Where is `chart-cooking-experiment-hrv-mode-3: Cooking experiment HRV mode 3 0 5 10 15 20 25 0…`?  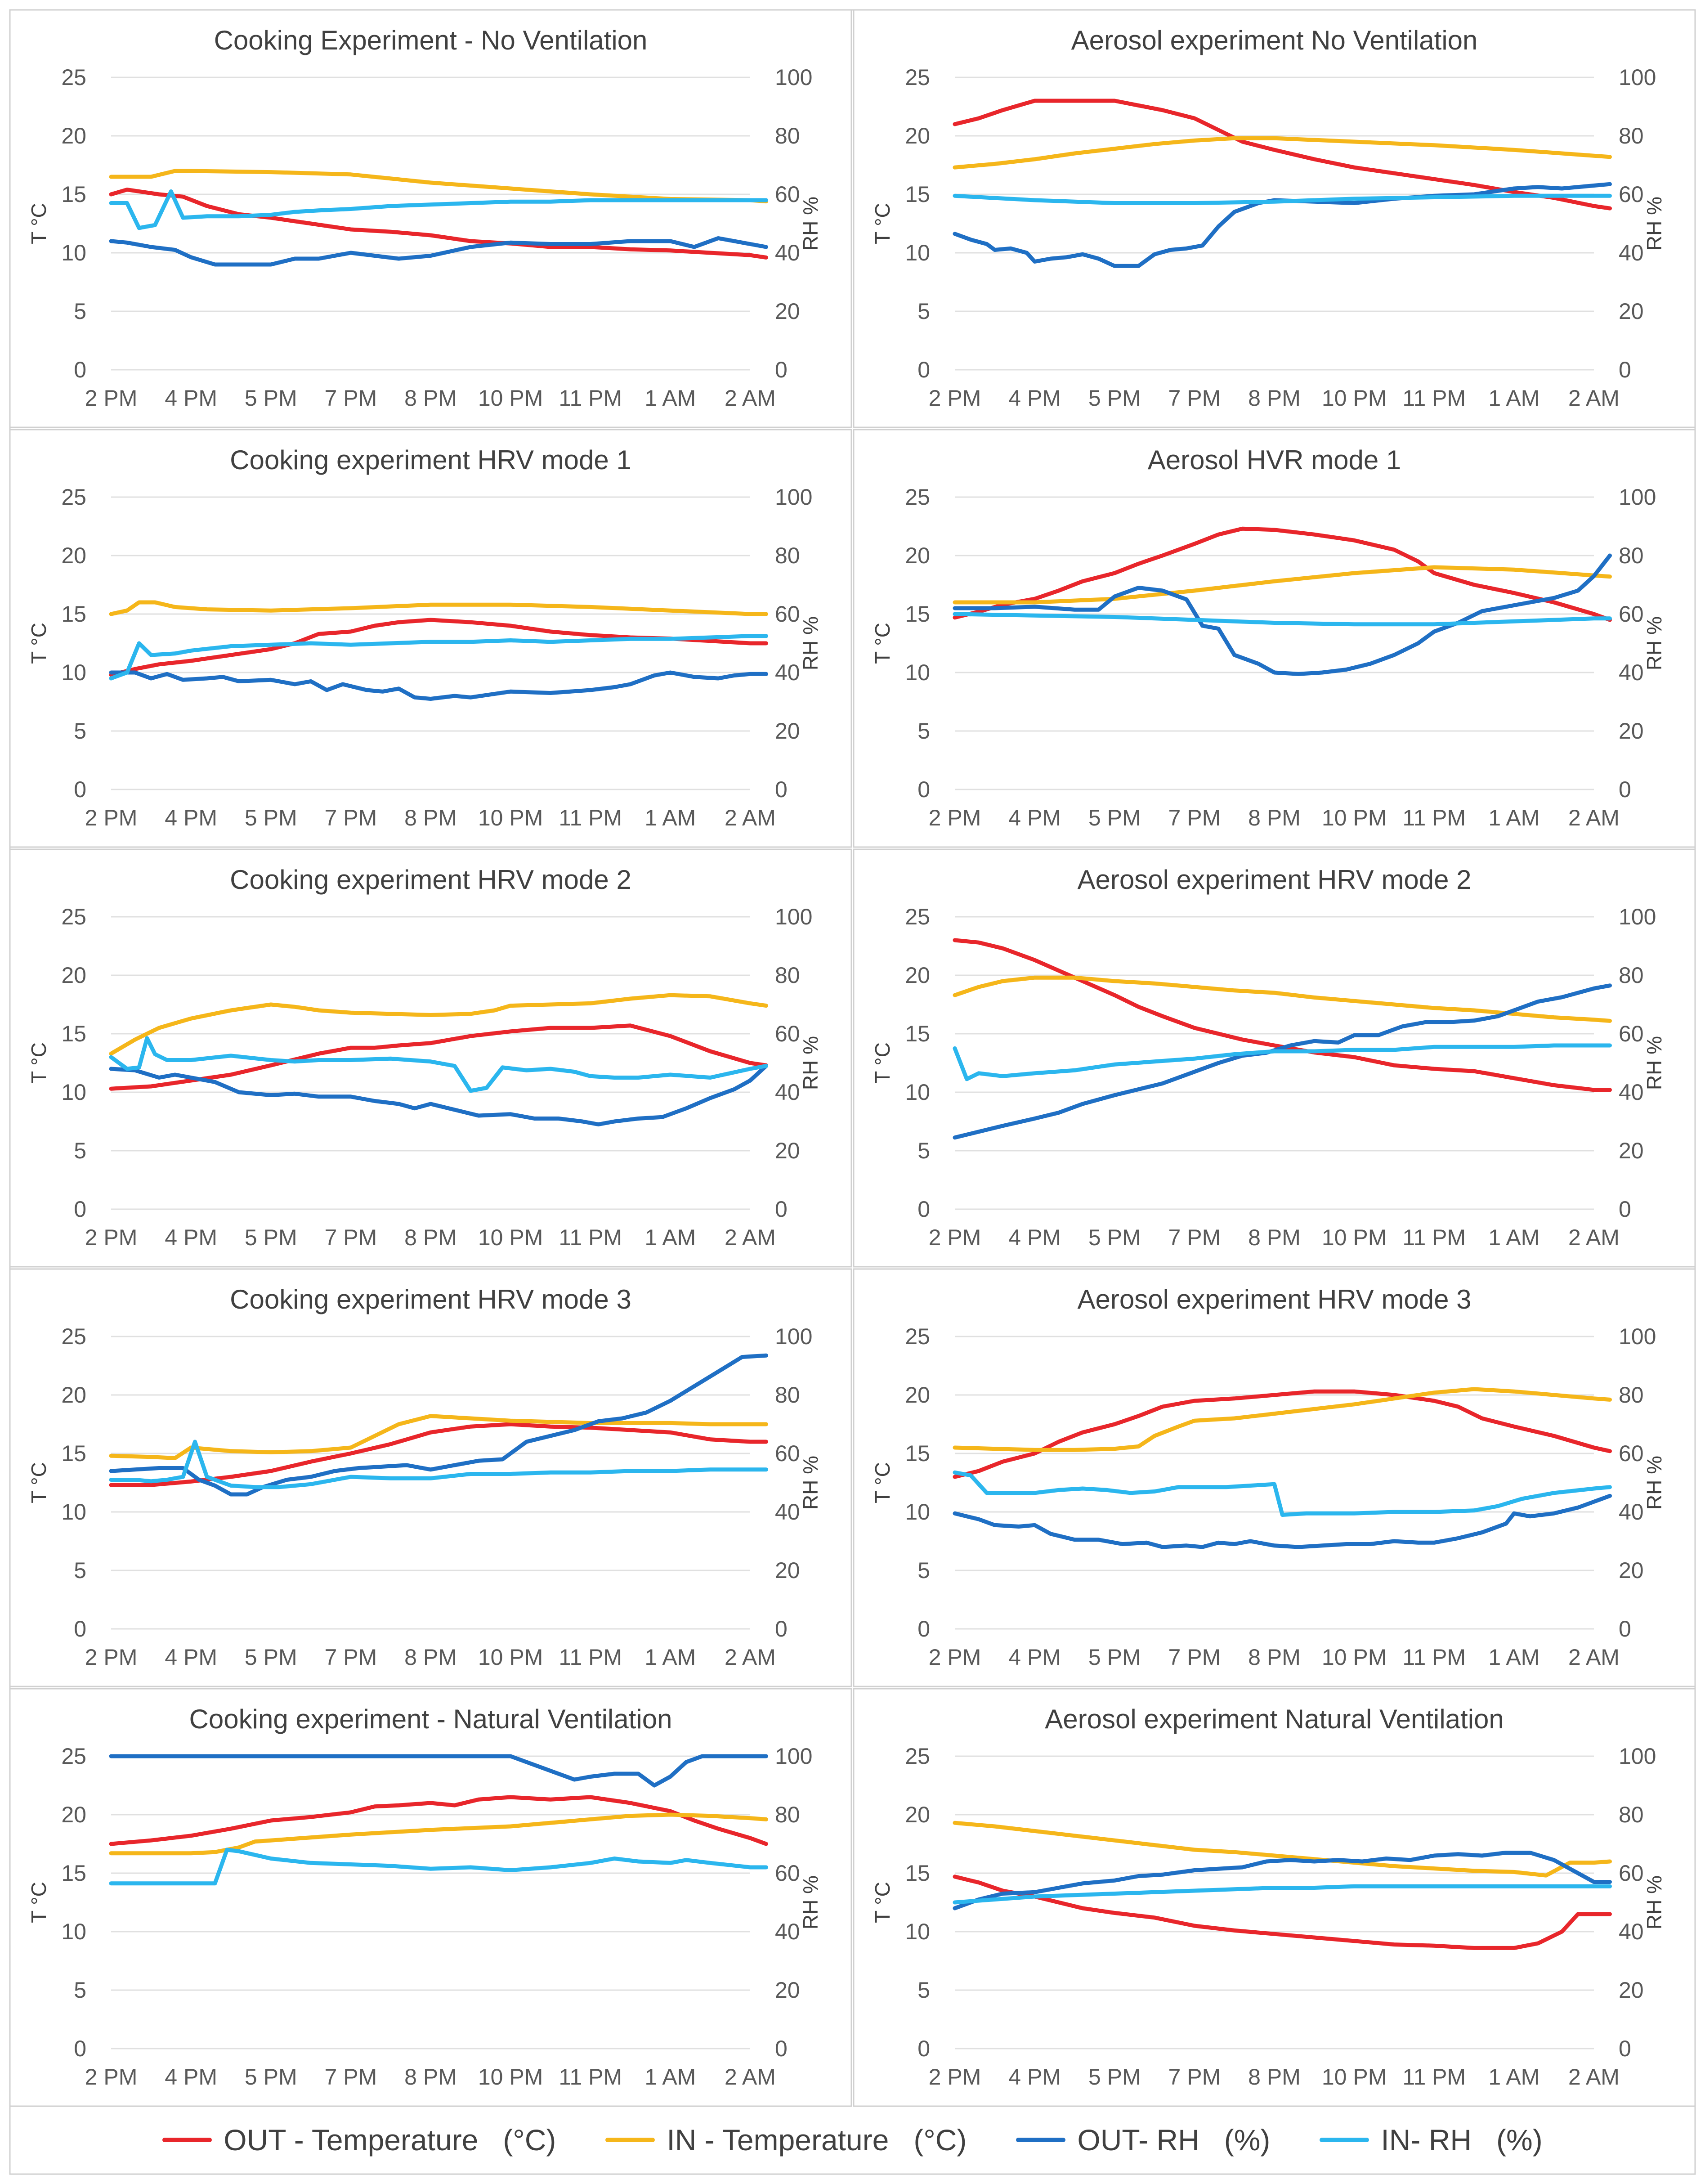
chart-cooking-experiment-hrv-mode-3: Cooking experiment HRV mode 3 0 5 10 15 20 25 0… is located at coordinates (431, 1478).